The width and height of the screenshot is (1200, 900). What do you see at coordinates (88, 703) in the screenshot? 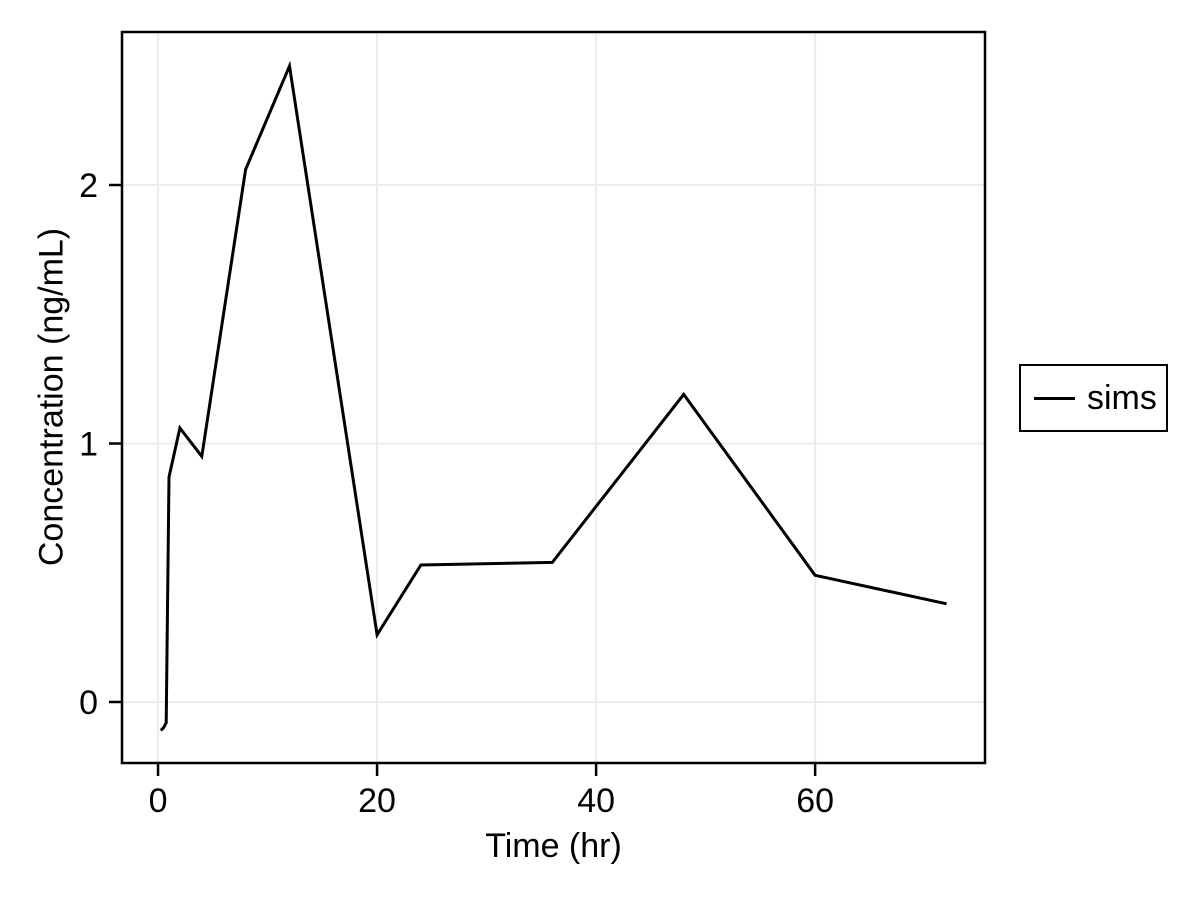
I see `y-tick-label: 0` at bounding box center [88, 703].